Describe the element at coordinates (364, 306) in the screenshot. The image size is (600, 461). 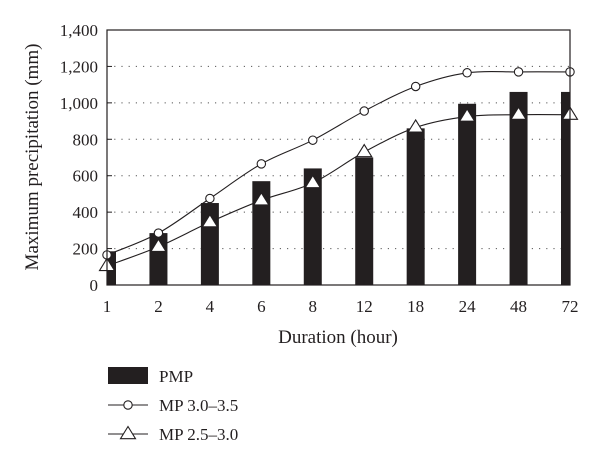
I see `x-tick-label: 12` at that location.